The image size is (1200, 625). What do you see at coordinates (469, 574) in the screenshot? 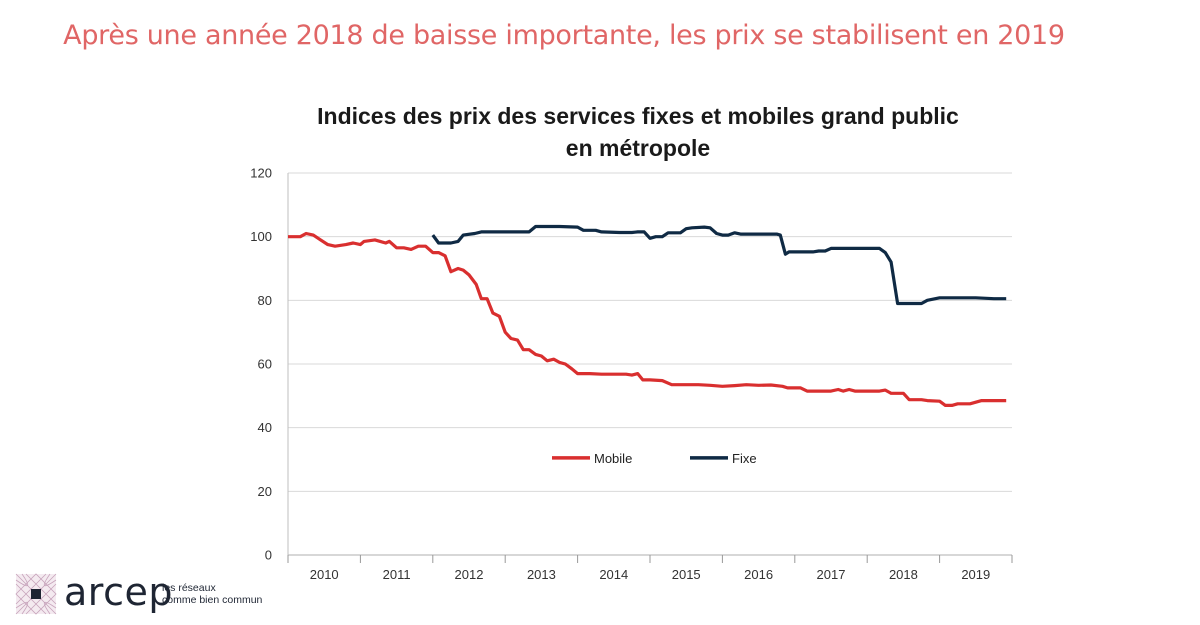
I see `x-tick-label: 2012` at bounding box center [469, 574].